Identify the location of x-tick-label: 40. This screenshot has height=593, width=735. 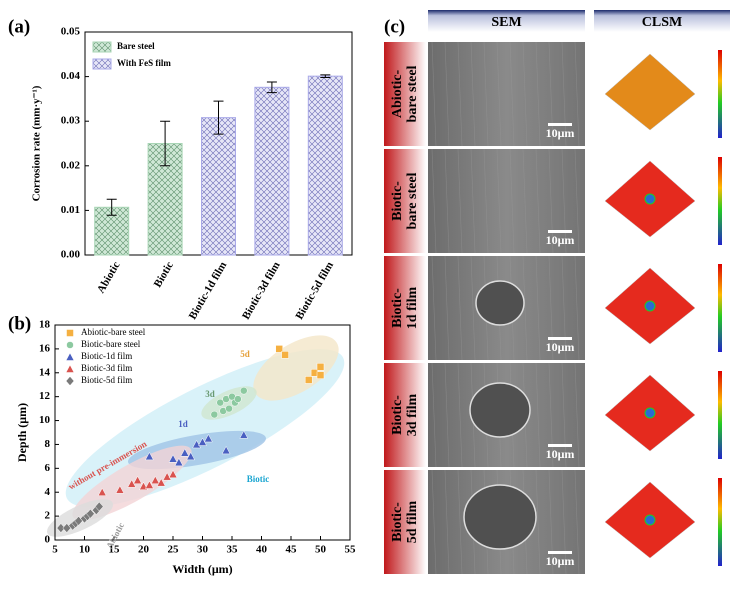
(262, 550).